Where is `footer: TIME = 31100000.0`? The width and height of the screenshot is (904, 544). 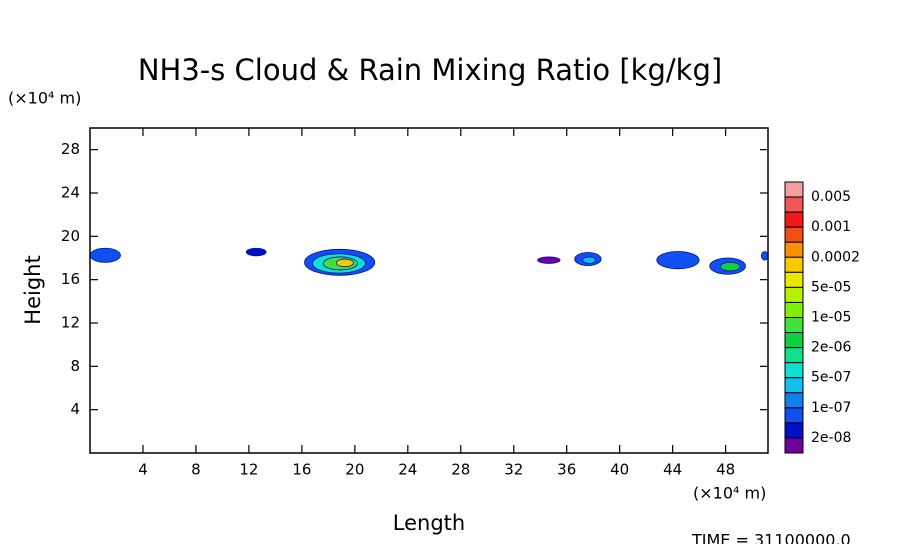
footer: TIME = 31100000.0 is located at coordinates (771, 537).